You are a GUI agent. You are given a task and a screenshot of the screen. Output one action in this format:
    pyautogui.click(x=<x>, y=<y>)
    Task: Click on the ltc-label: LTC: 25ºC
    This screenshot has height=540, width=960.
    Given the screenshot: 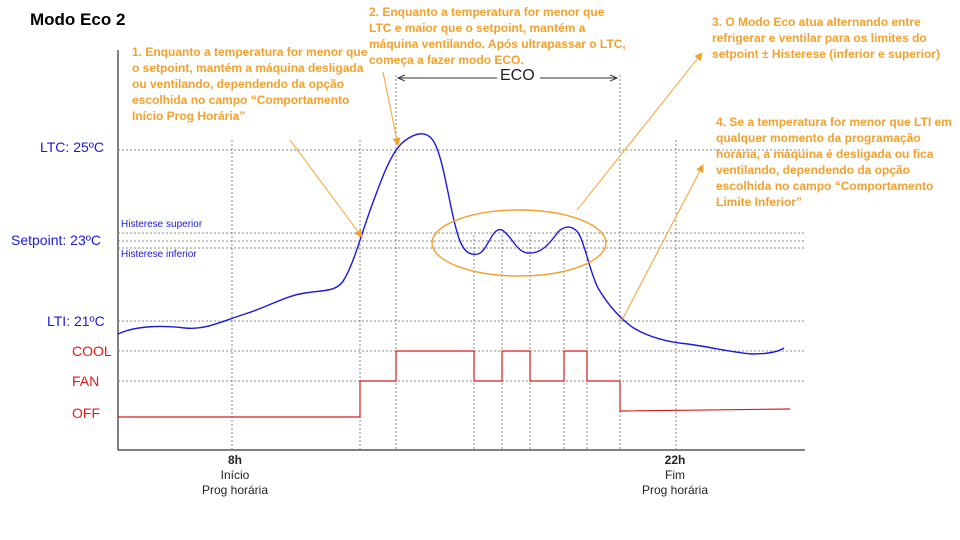 What is the action you would take?
    pyautogui.click(x=72, y=147)
    